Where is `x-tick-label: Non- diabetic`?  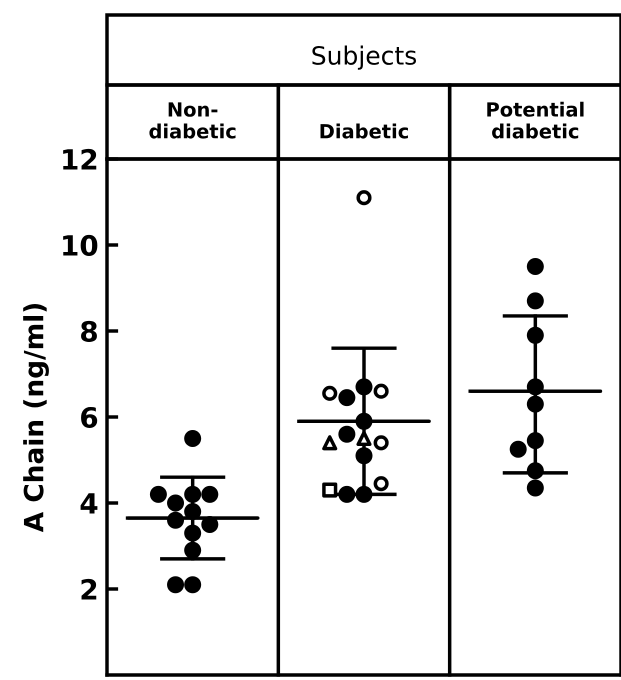
x-tick-label: Non- diabetic is located at coordinates (192, 120).